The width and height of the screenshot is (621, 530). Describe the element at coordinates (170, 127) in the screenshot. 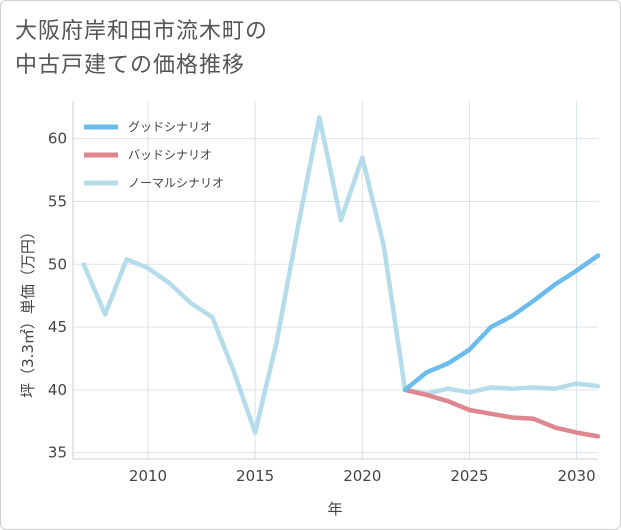

I see `legend-label: グッドシナリオ` at that location.